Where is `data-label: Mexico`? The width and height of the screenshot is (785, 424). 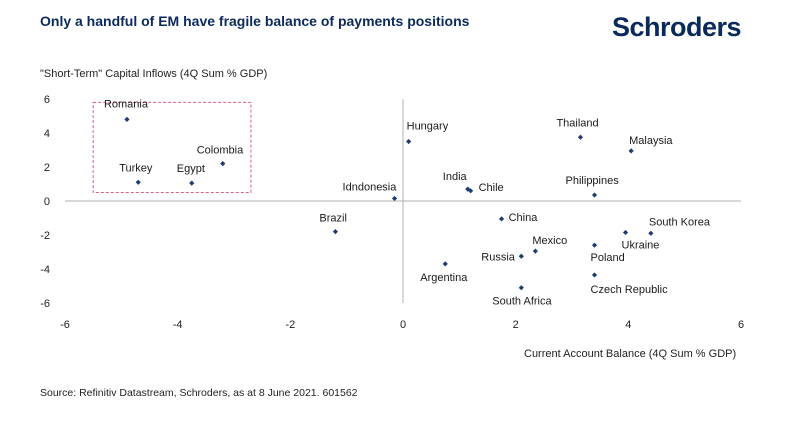 data-label: Mexico is located at coordinates (549, 241).